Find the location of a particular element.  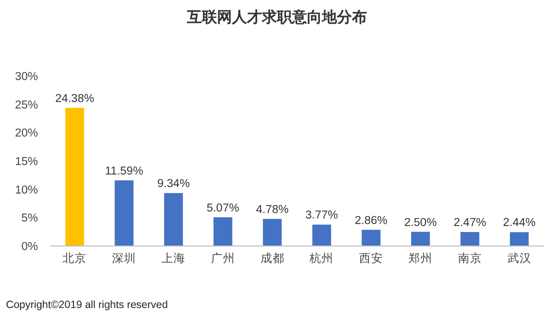

data-label: 3.77% is located at coordinates (321, 216).